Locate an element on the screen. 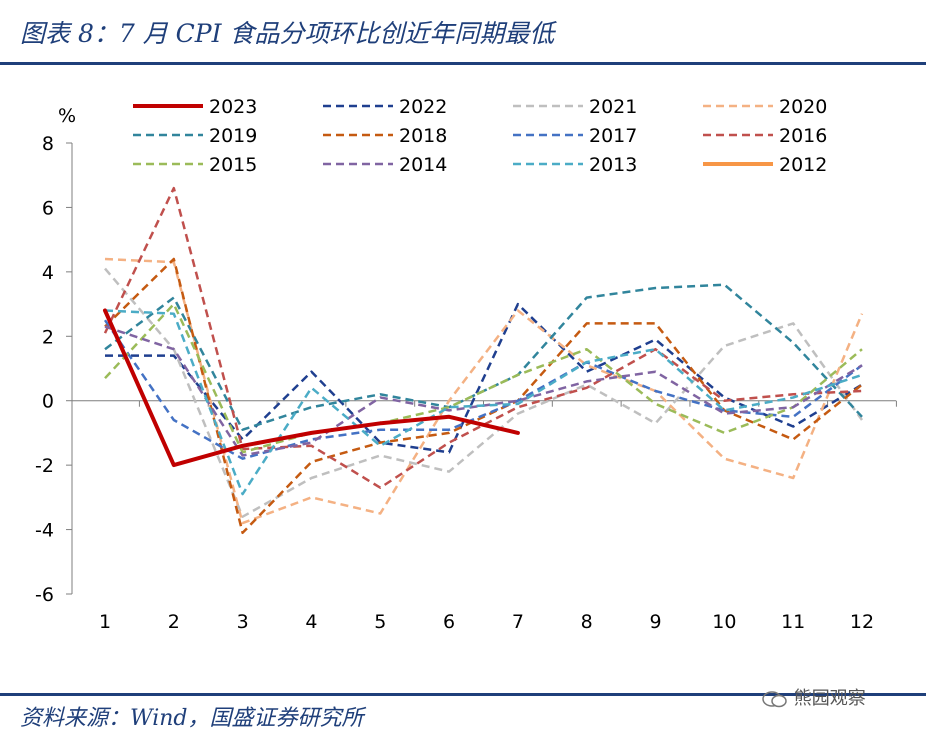 This screenshot has height=738, width=926. x-tick-label: 8 is located at coordinates (587, 622).